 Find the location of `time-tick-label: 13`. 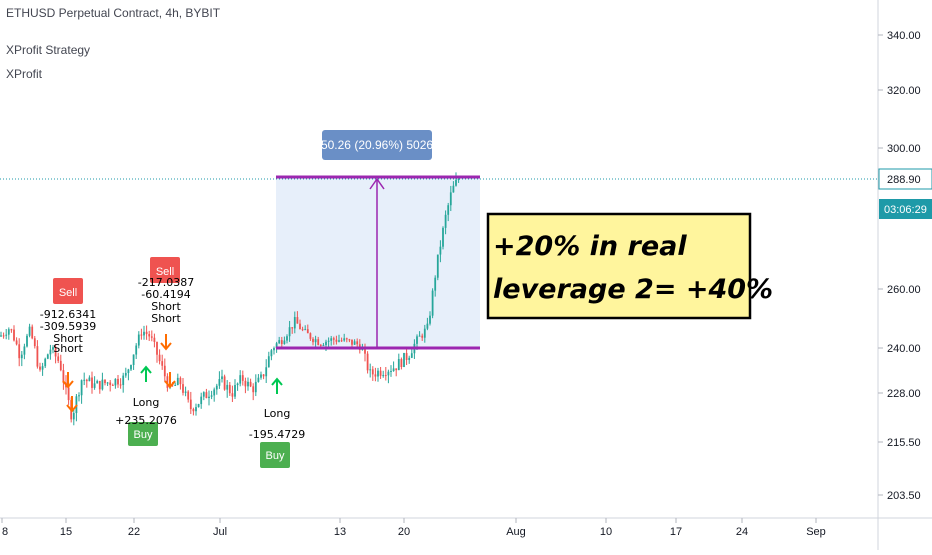

time-tick-label: 13 is located at coordinates (340, 532).